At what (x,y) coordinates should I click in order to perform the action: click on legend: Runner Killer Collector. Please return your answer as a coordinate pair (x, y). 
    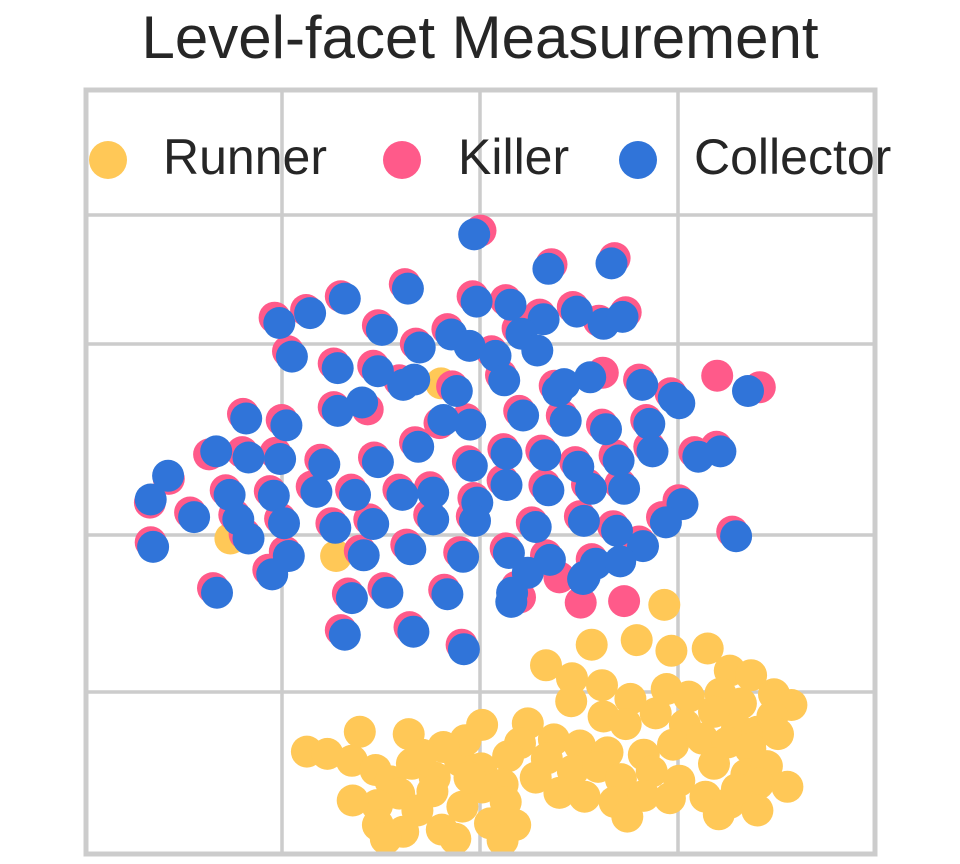
    Looking at the image, I should click on (490, 157).